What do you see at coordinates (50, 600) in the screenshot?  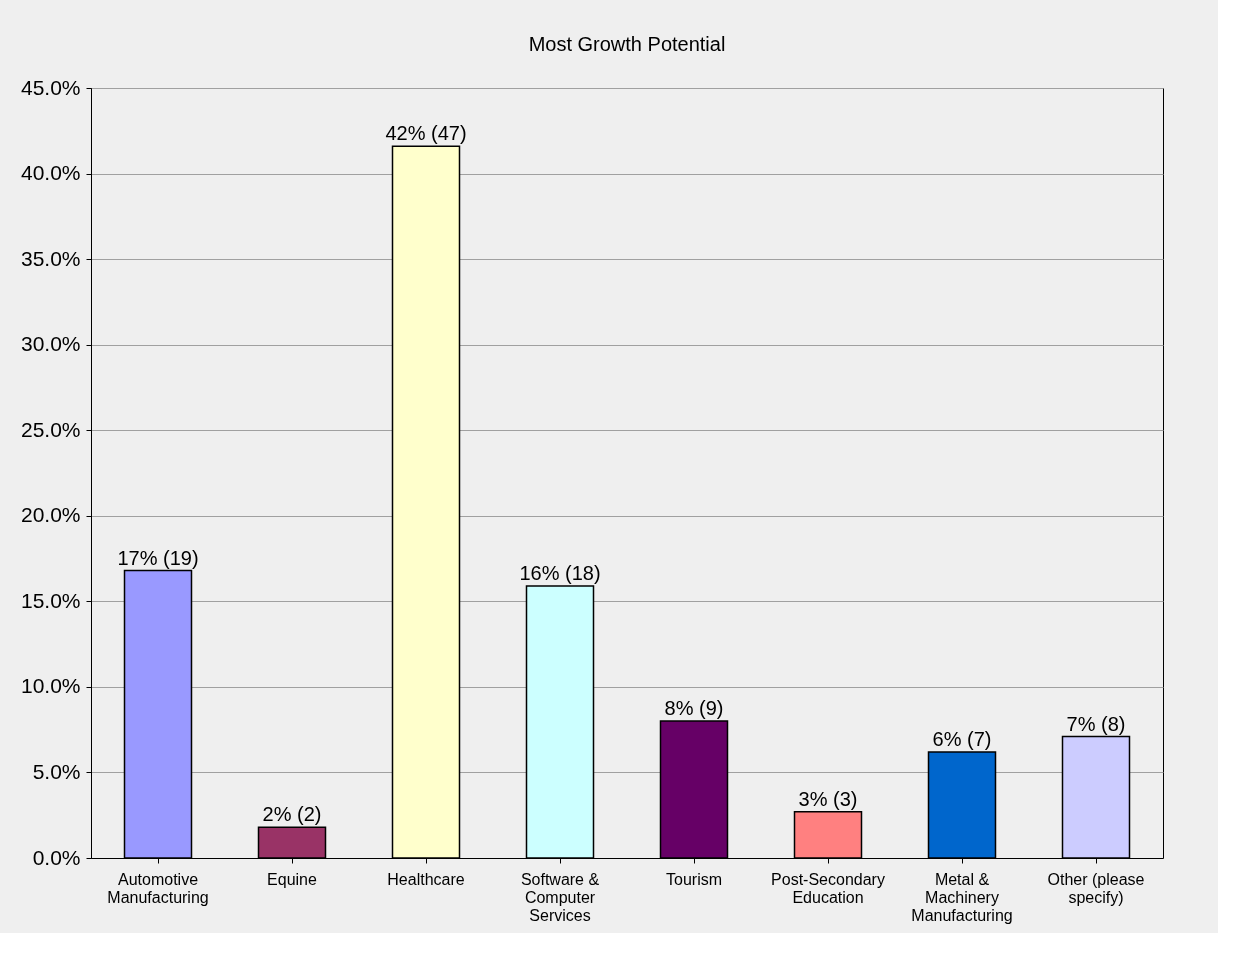 I see `y-tick-label: 15.0%` at bounding box center [50, 600].